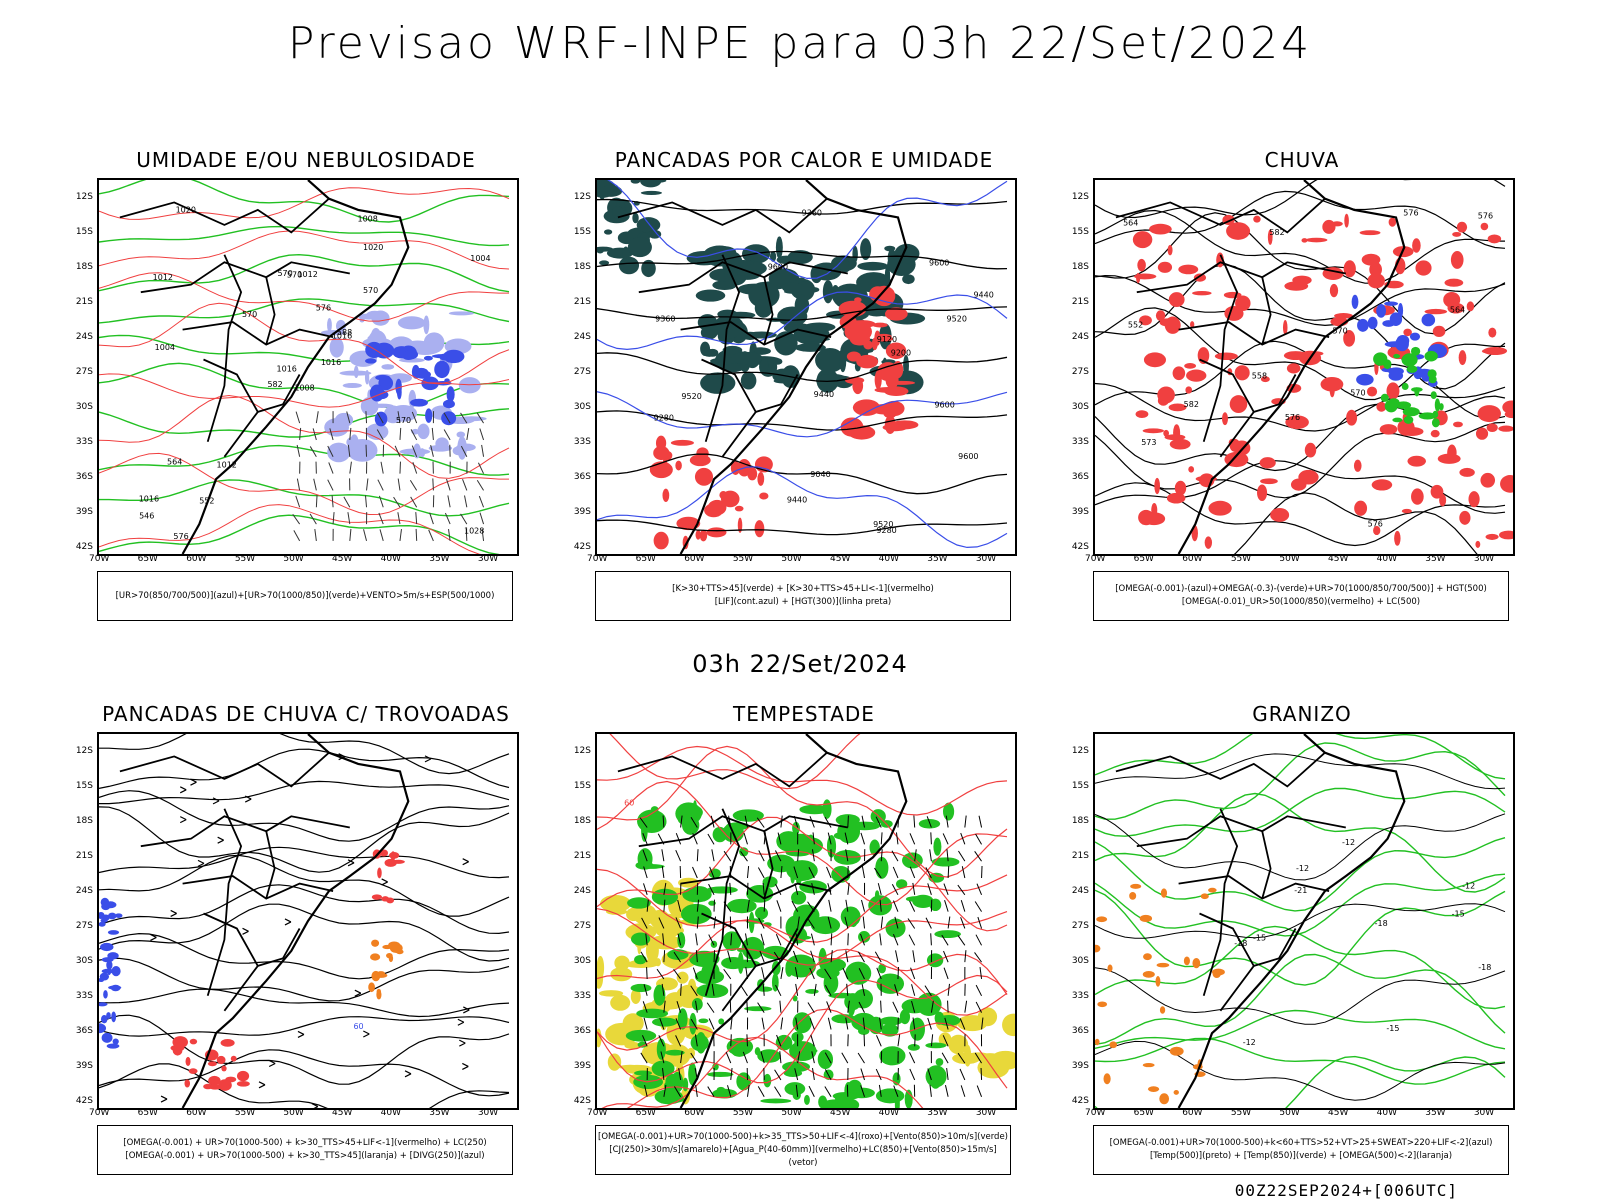 This screenshot has height=1200, width=1600. Describe the element at coordinates (743, 559) in the screenshot. I see `lon-tick: 55W` at that location.